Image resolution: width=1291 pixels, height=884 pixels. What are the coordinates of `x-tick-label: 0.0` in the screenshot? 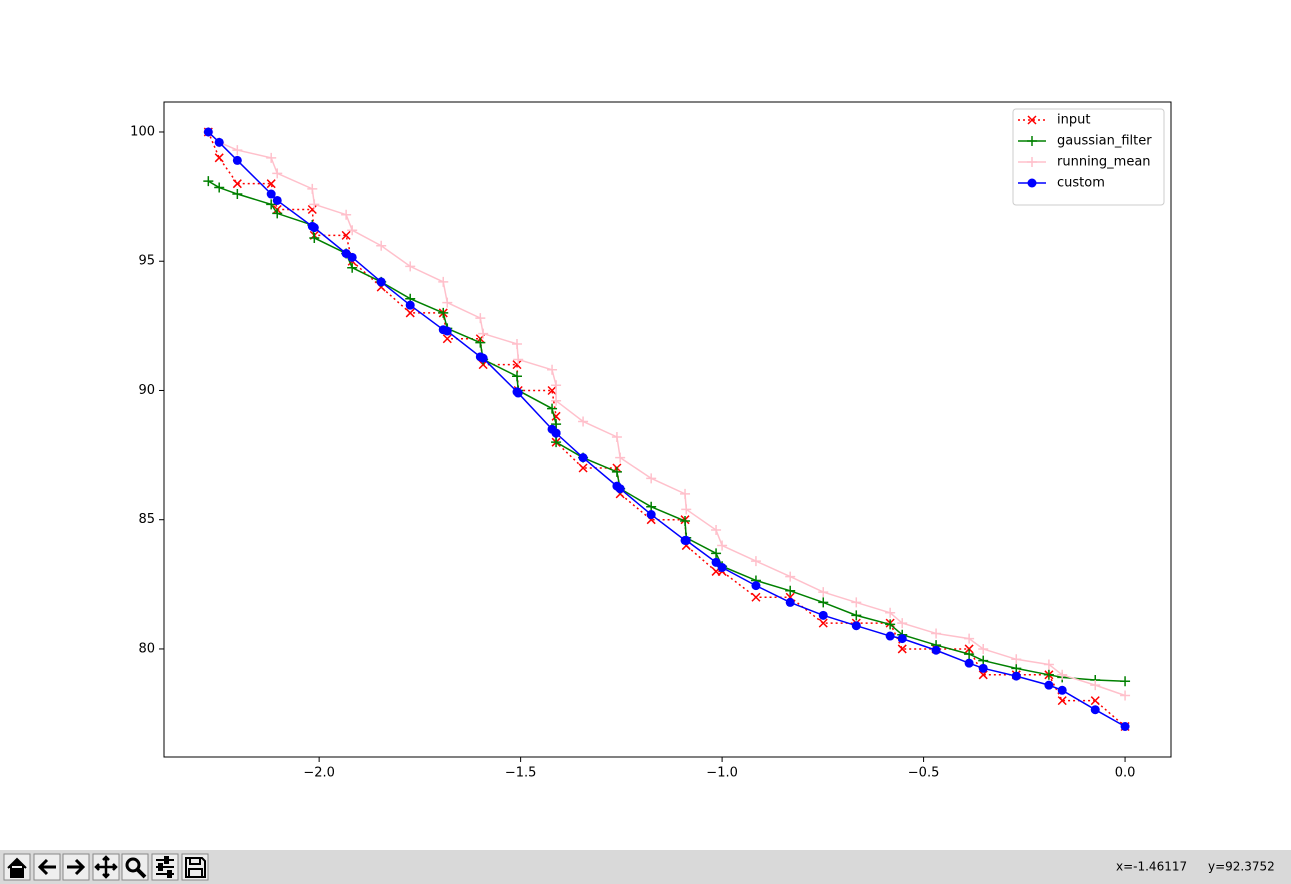 It's located at (1125, 773).